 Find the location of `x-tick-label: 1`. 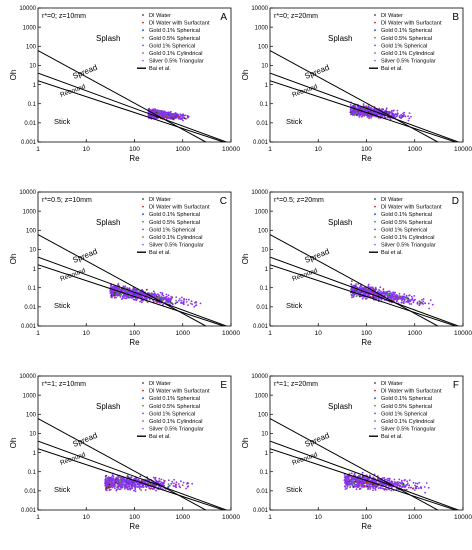

x-tick-label: 1 is located at coordinates (38, 333).